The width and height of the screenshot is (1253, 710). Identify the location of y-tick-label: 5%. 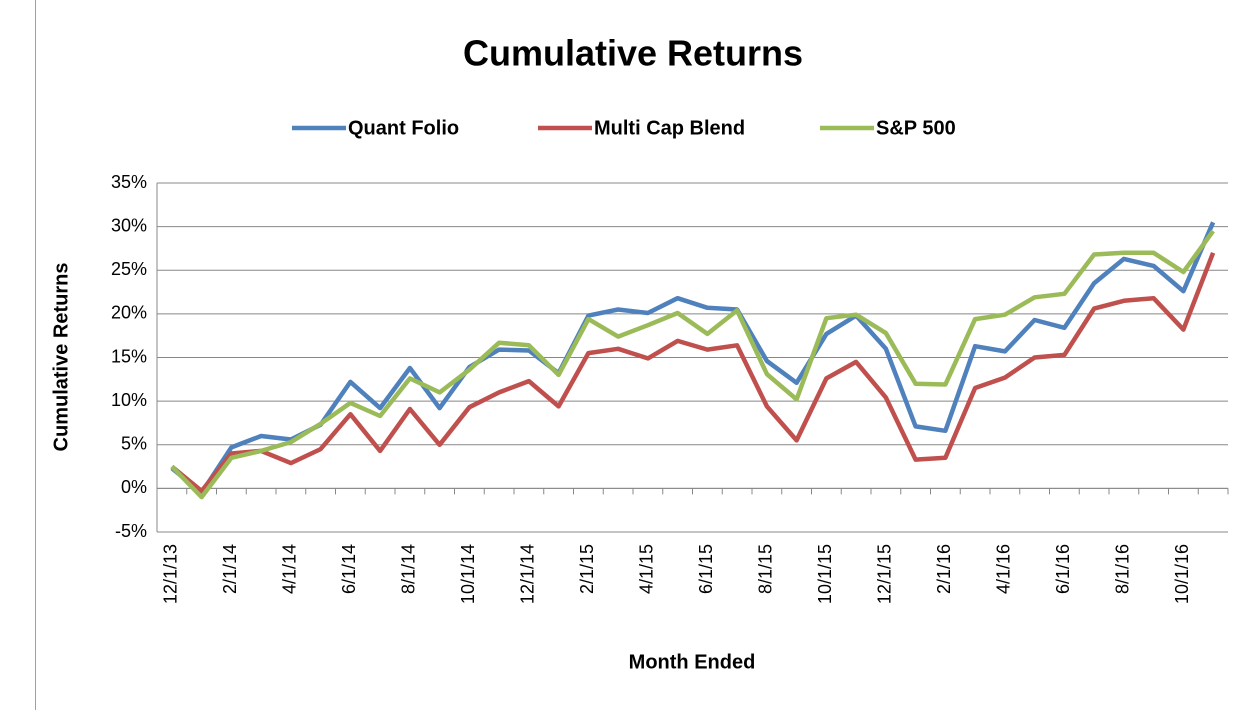
(134, 444).